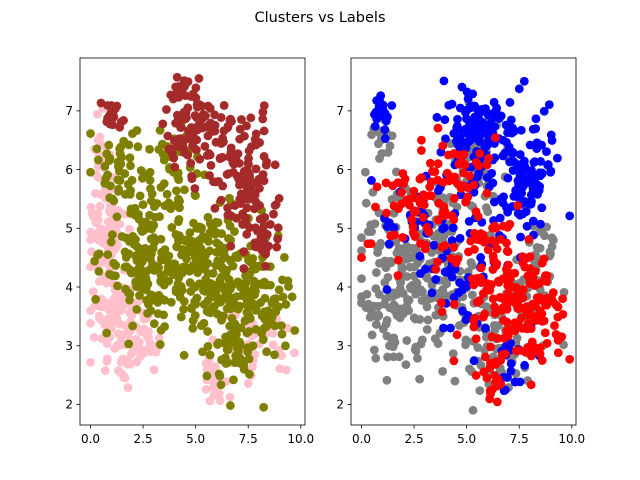 The height and width of the screenshot is (480, 640). Describe the element at coordinates (340, 229) in the screenshot. I see `y-tick-label: 5` at that location.